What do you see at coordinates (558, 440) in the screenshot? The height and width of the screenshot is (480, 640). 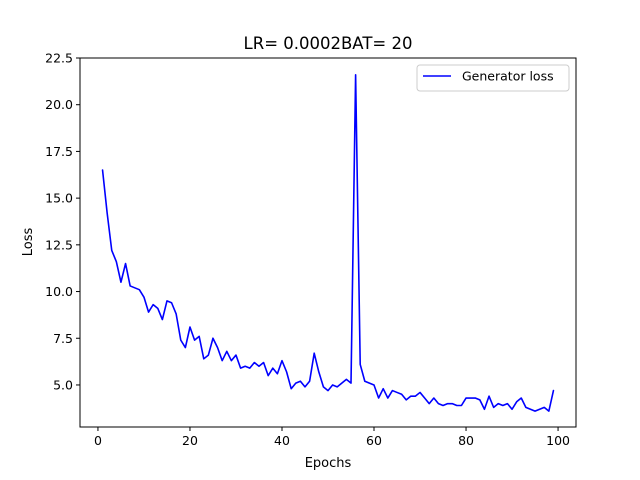 I see `x-tick-label: 100` at bounding box center [558, 440].